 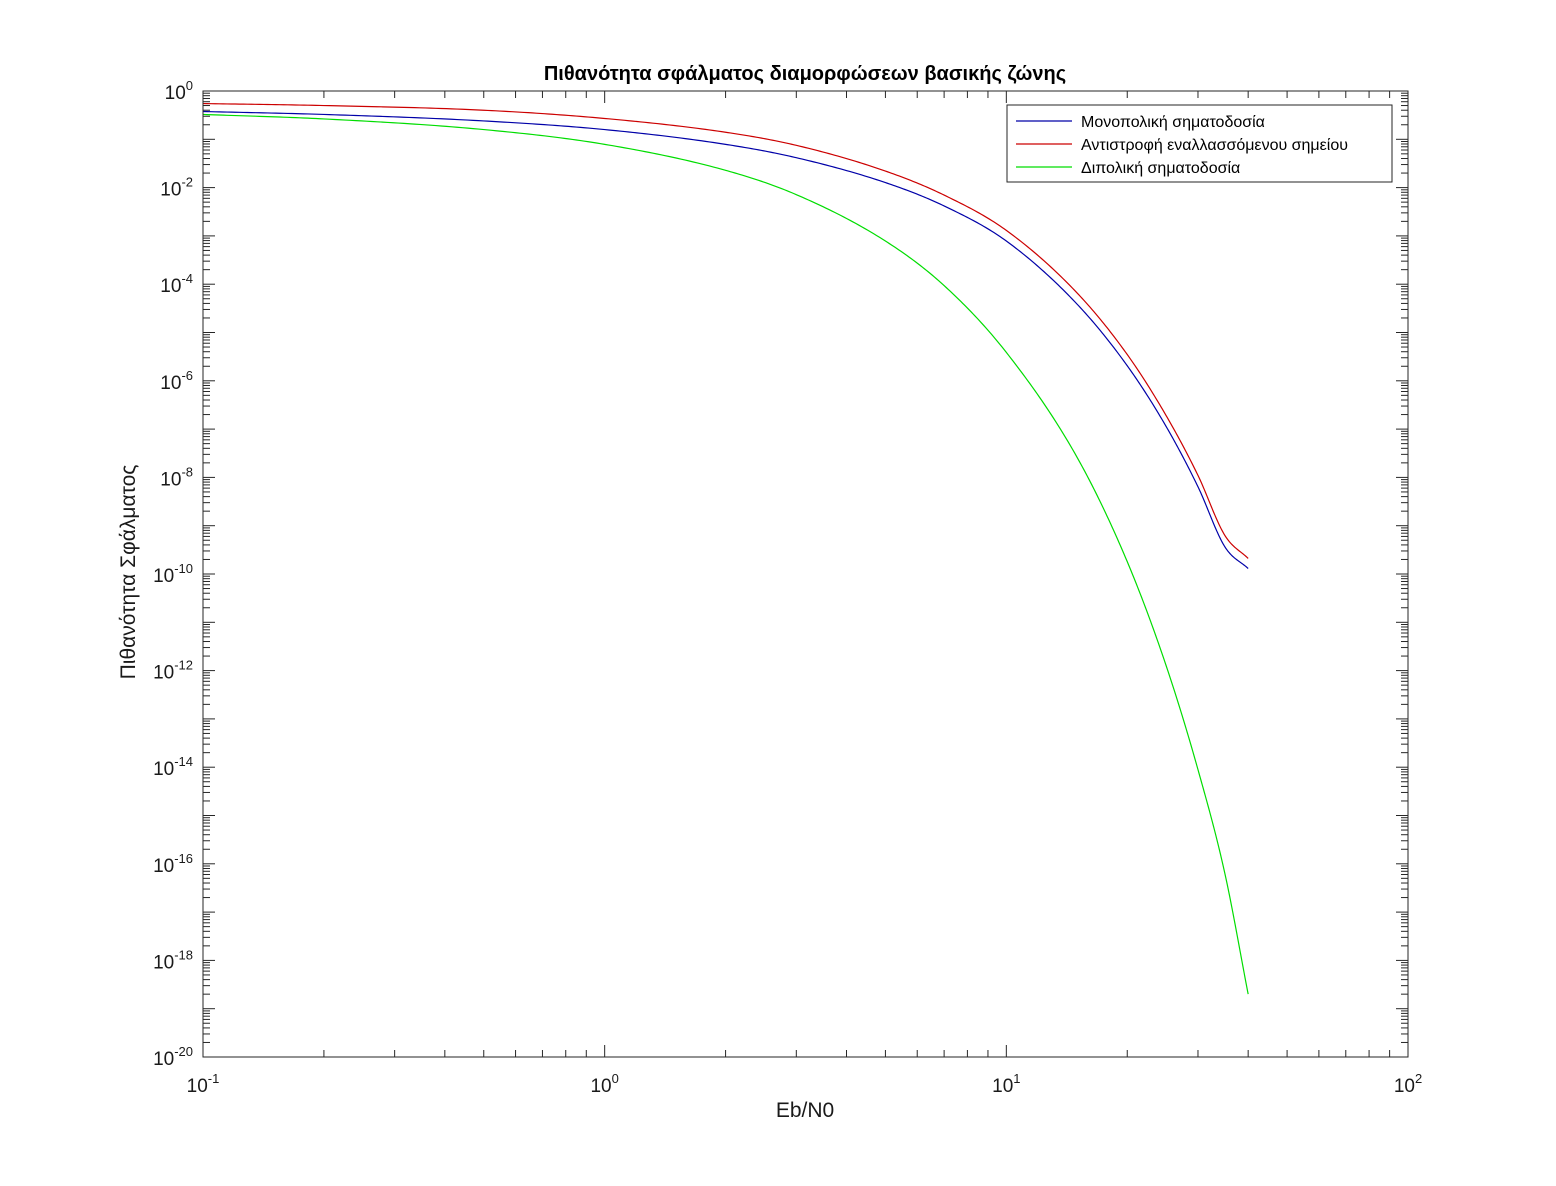 I want to click on y-tick-label: 10⁰, so click(x=179, y=91).